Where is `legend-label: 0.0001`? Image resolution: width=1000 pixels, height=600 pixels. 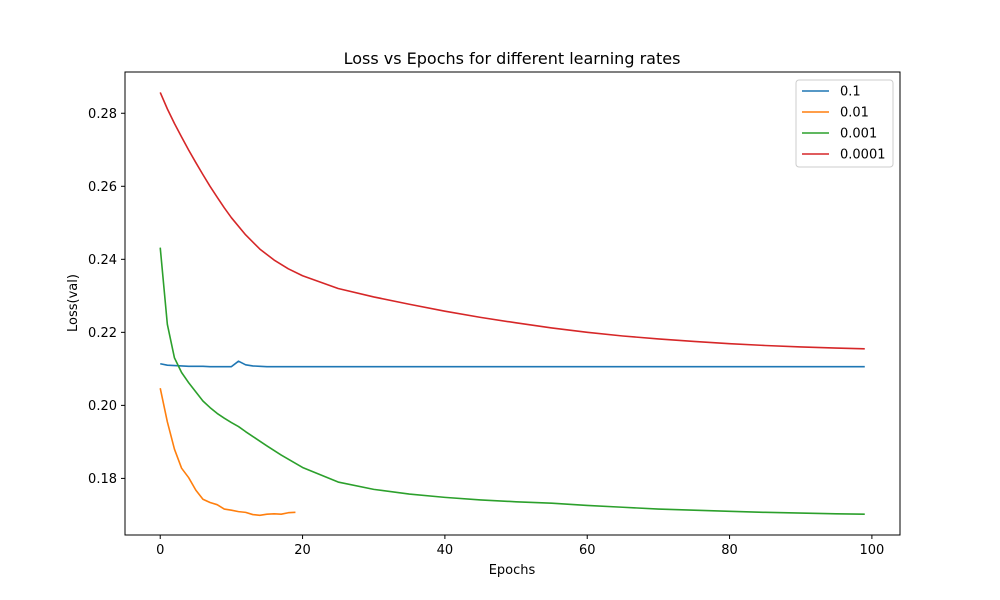 legend-label: 0.0001 is located at coordinates (863, 155).